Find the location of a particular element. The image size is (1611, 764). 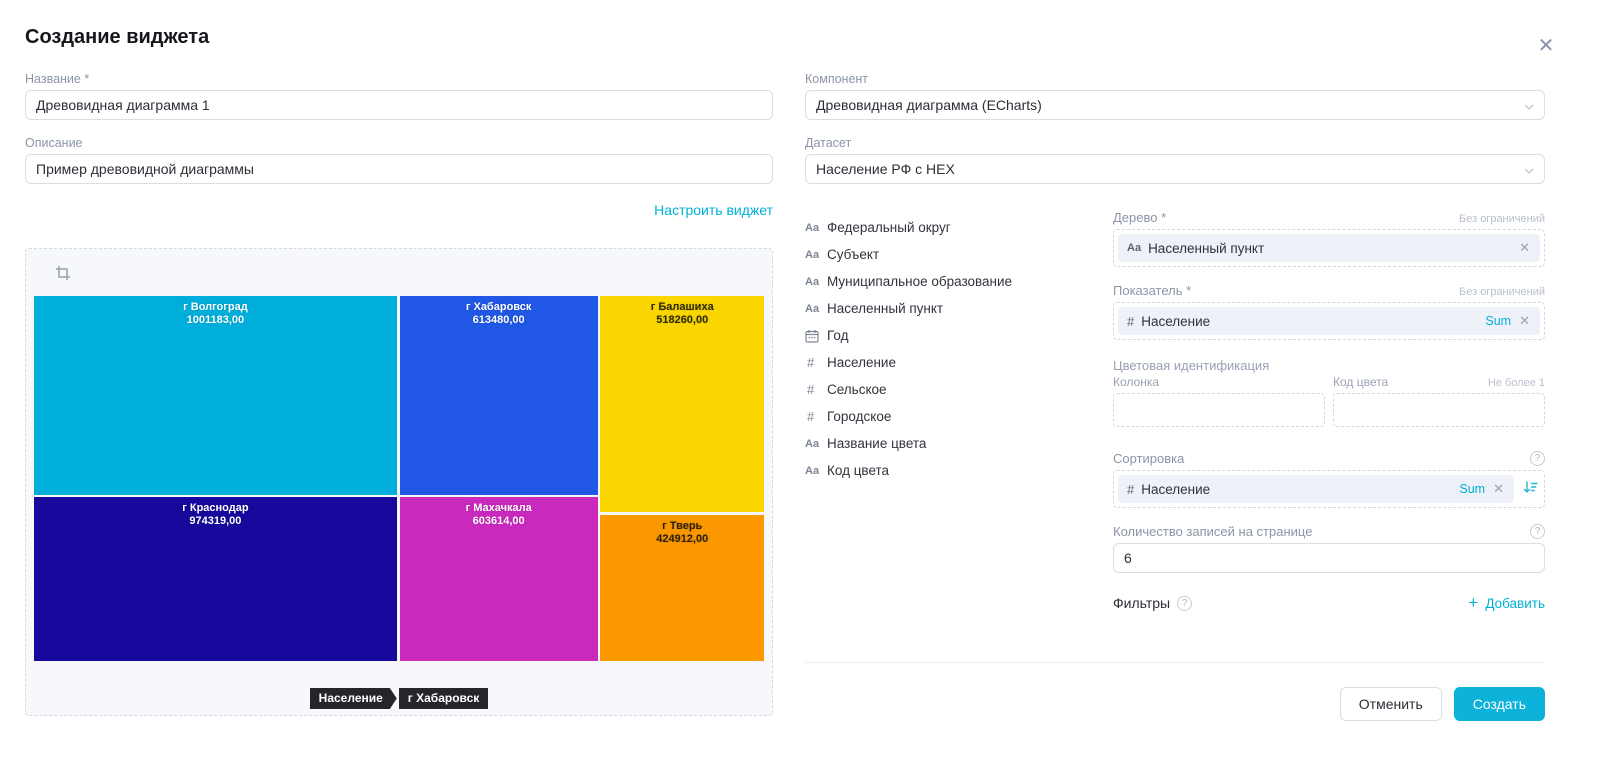

dataset-field-item: # Население is located at coordinates (955, 362).